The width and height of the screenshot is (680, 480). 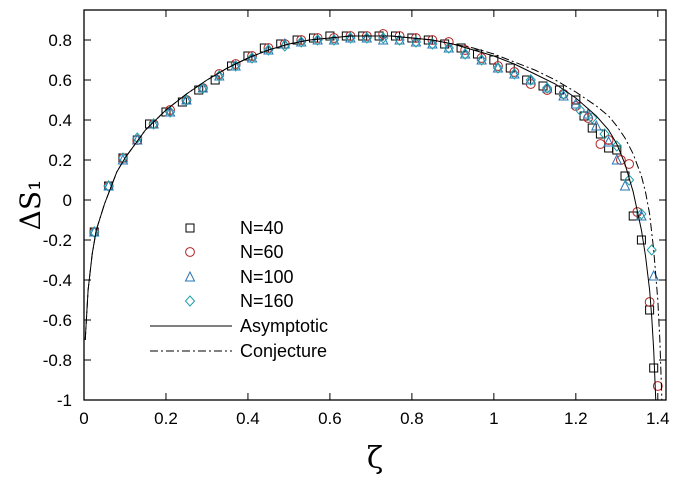 I want to click on x-tick-label: 0, so click(x=83, y=418).